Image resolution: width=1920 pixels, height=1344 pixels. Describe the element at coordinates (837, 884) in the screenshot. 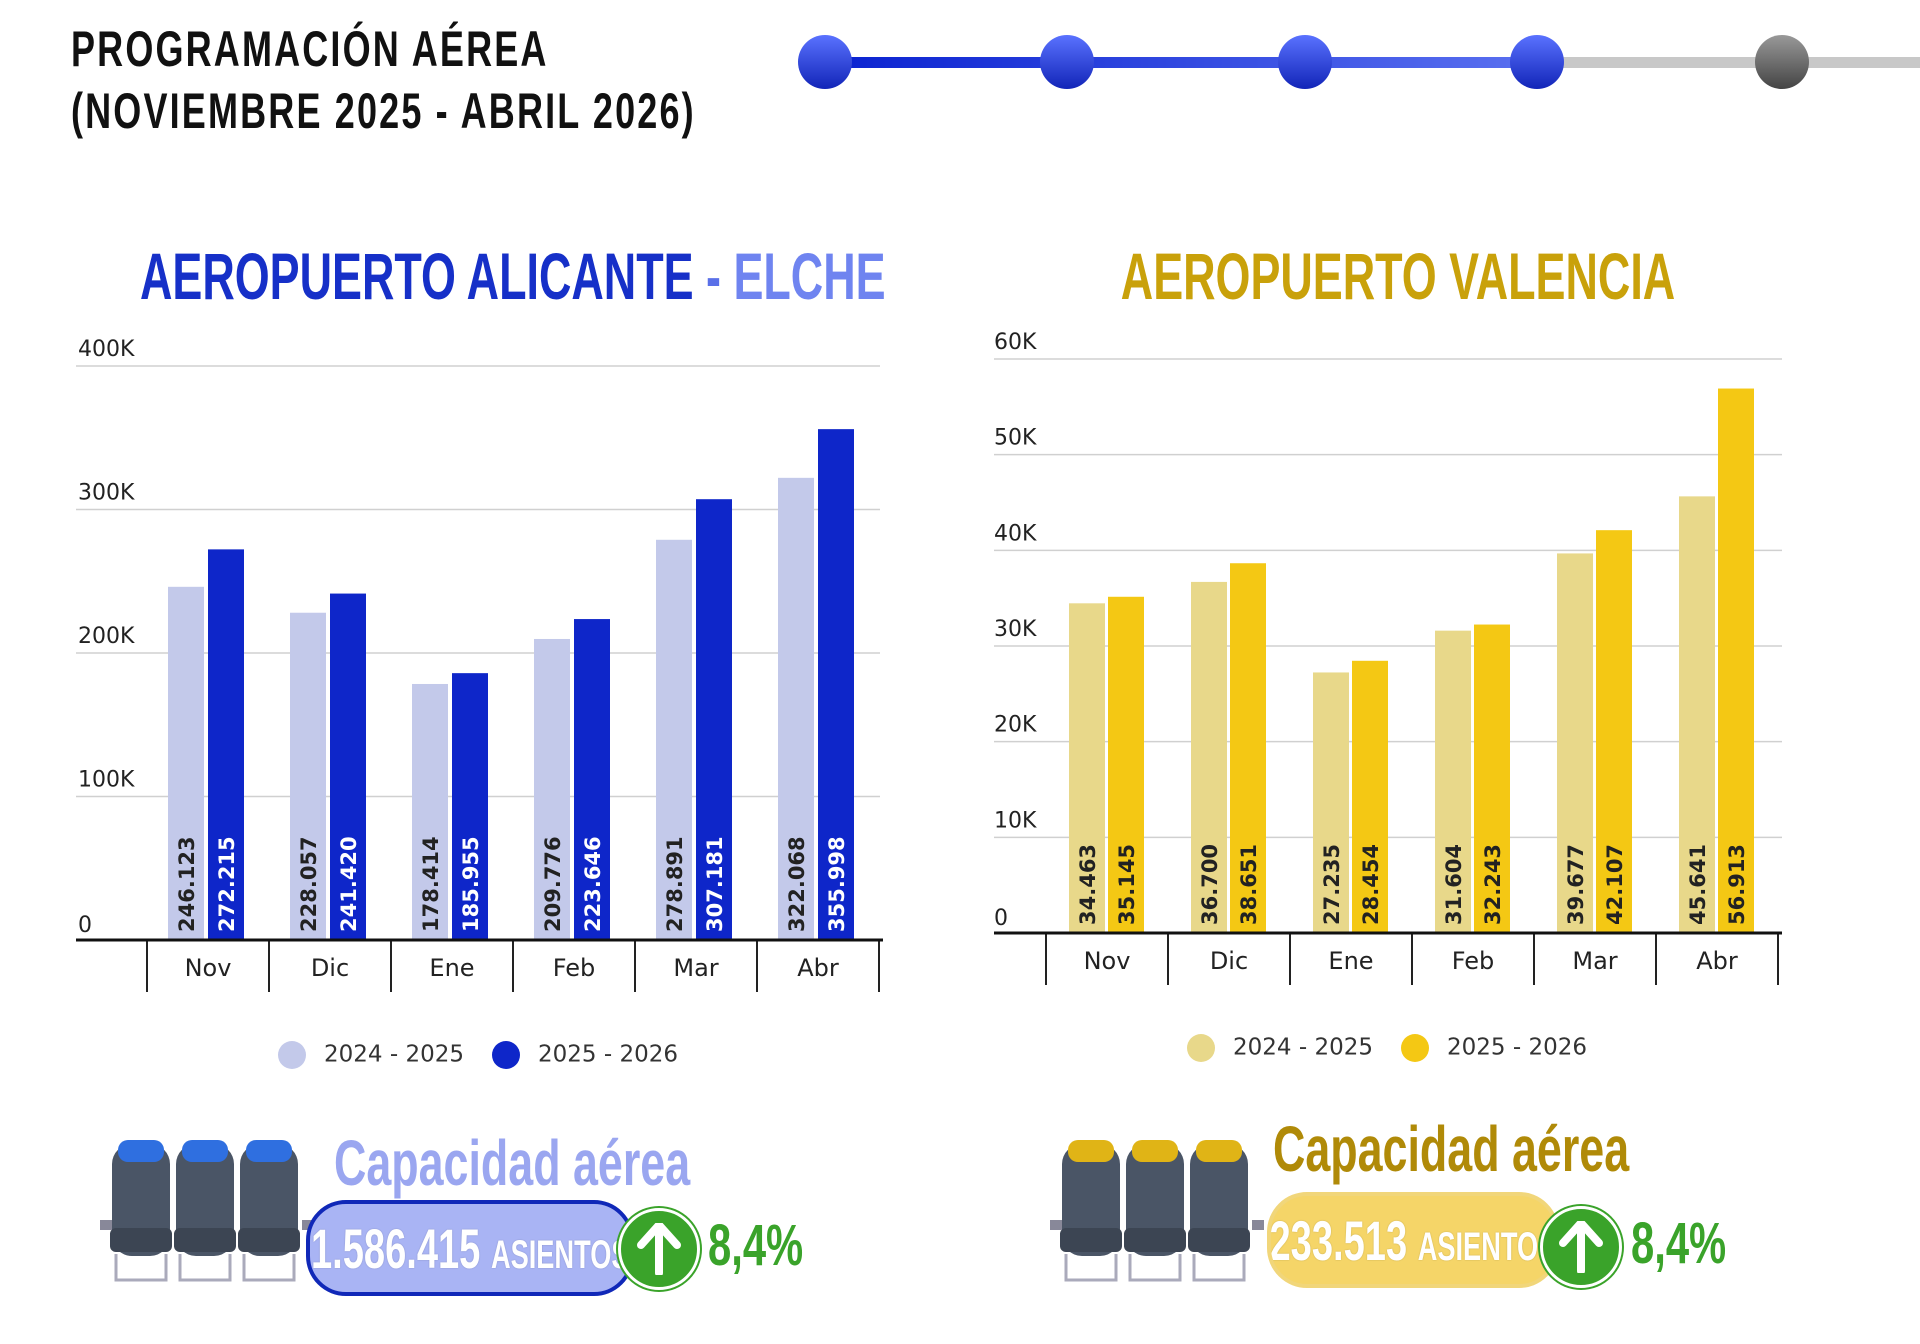

I see `bar-value-label: 355.998` at that location.